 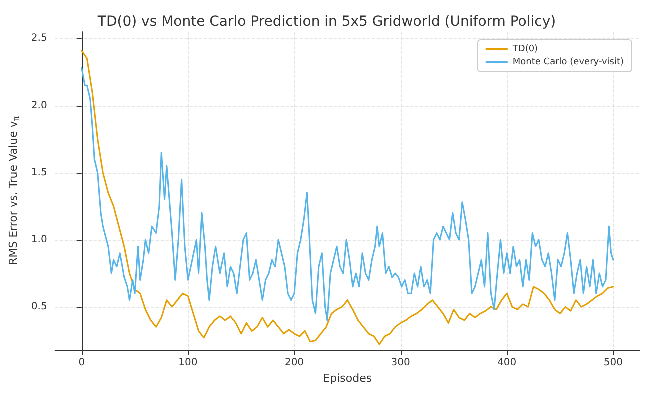 What do you see at coordinates (188, 363) in the screenshot?
I see `x-tick-label: 100` at bounding box center [188, 363].